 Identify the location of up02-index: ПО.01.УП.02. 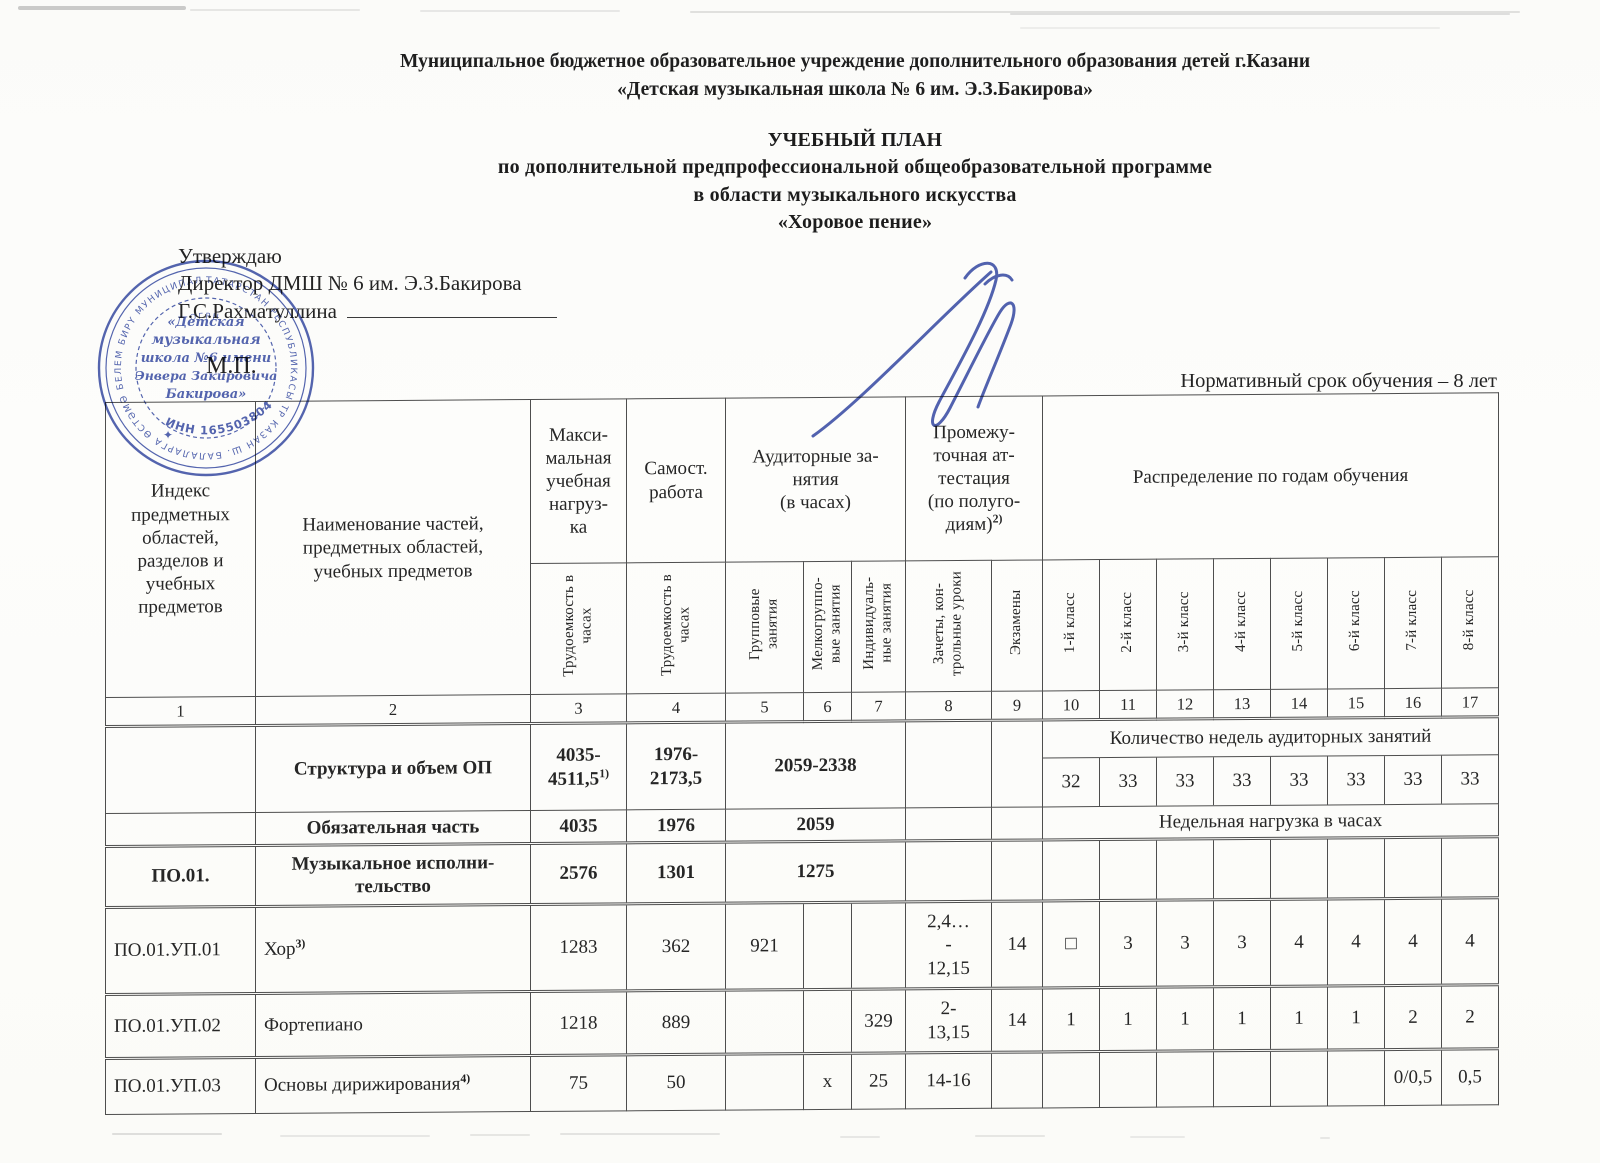
(180, 1026).